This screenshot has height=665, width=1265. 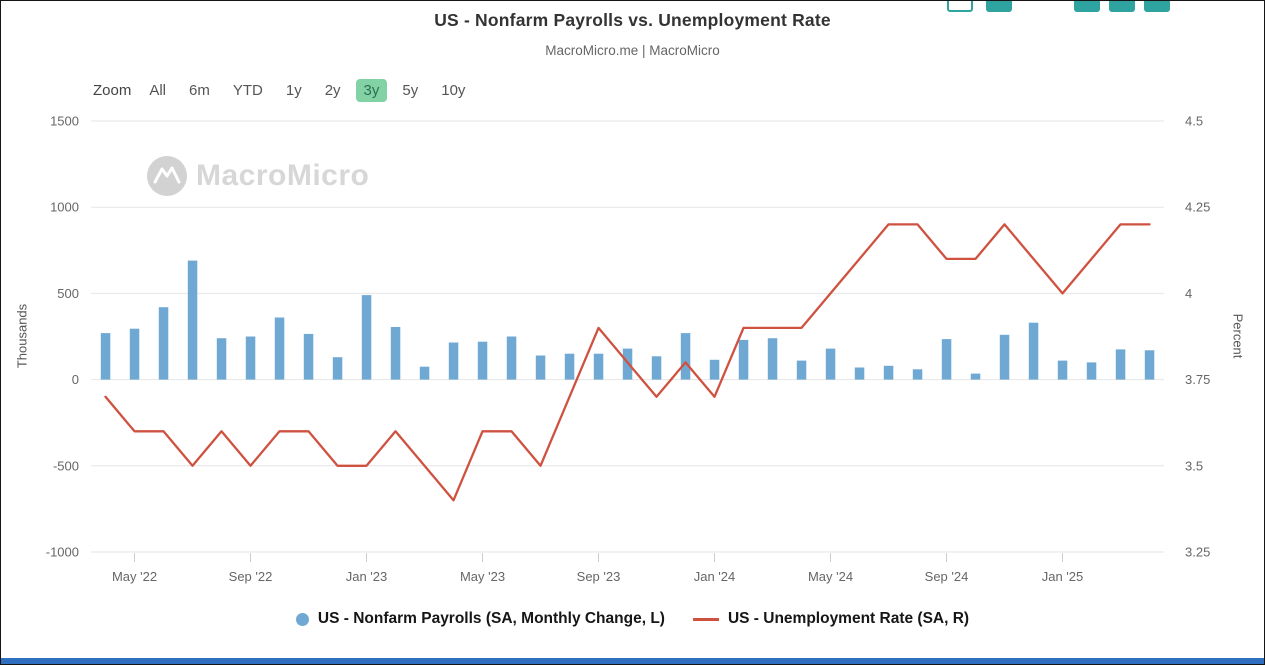 I want to click on zoom-option-5y: 5y, so click(x=410, y=90).